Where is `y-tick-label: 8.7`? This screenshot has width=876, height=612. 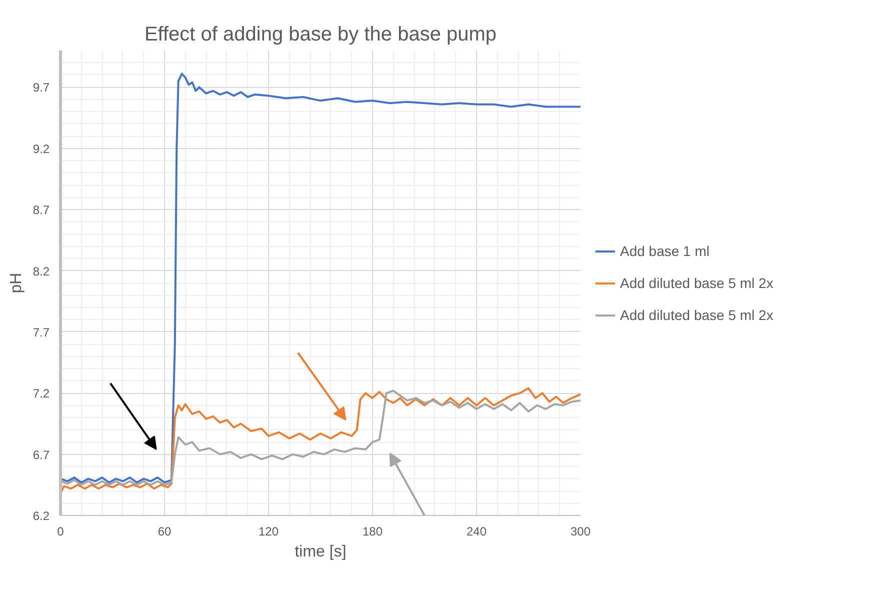 y-tick-label: 8.7 is located at coordinates (41, 210).